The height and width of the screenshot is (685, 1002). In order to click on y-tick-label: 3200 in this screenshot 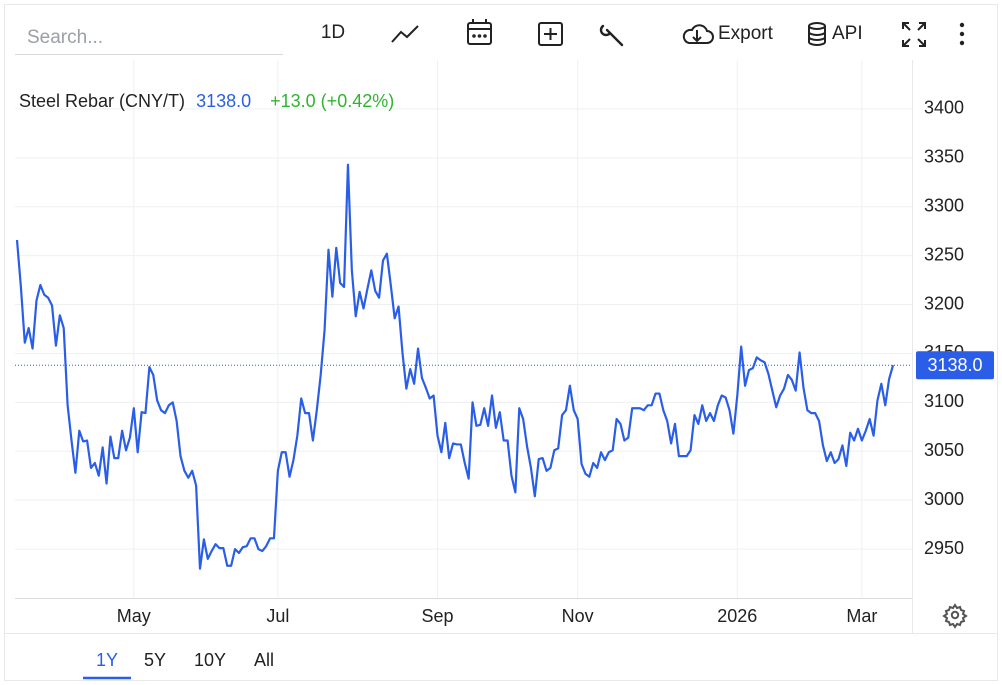, I will do `click(944, 303)`.